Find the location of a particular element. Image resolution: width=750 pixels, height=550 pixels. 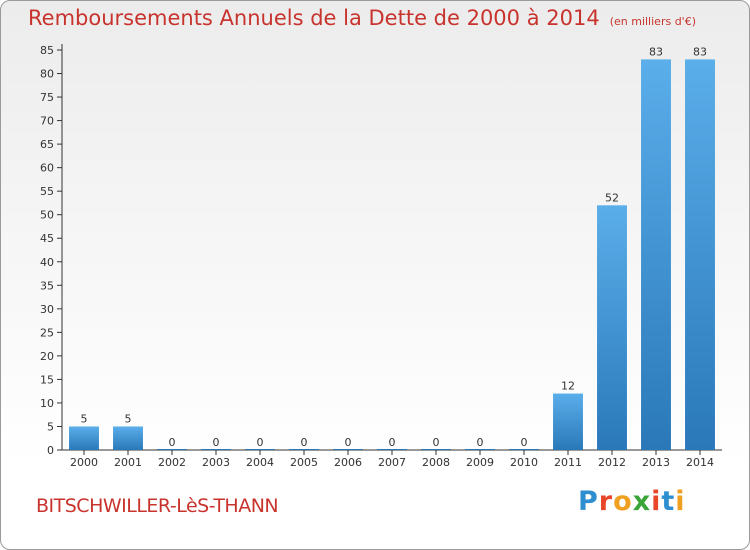

y-tick-label: 10 is located at coordinates (47, 403).